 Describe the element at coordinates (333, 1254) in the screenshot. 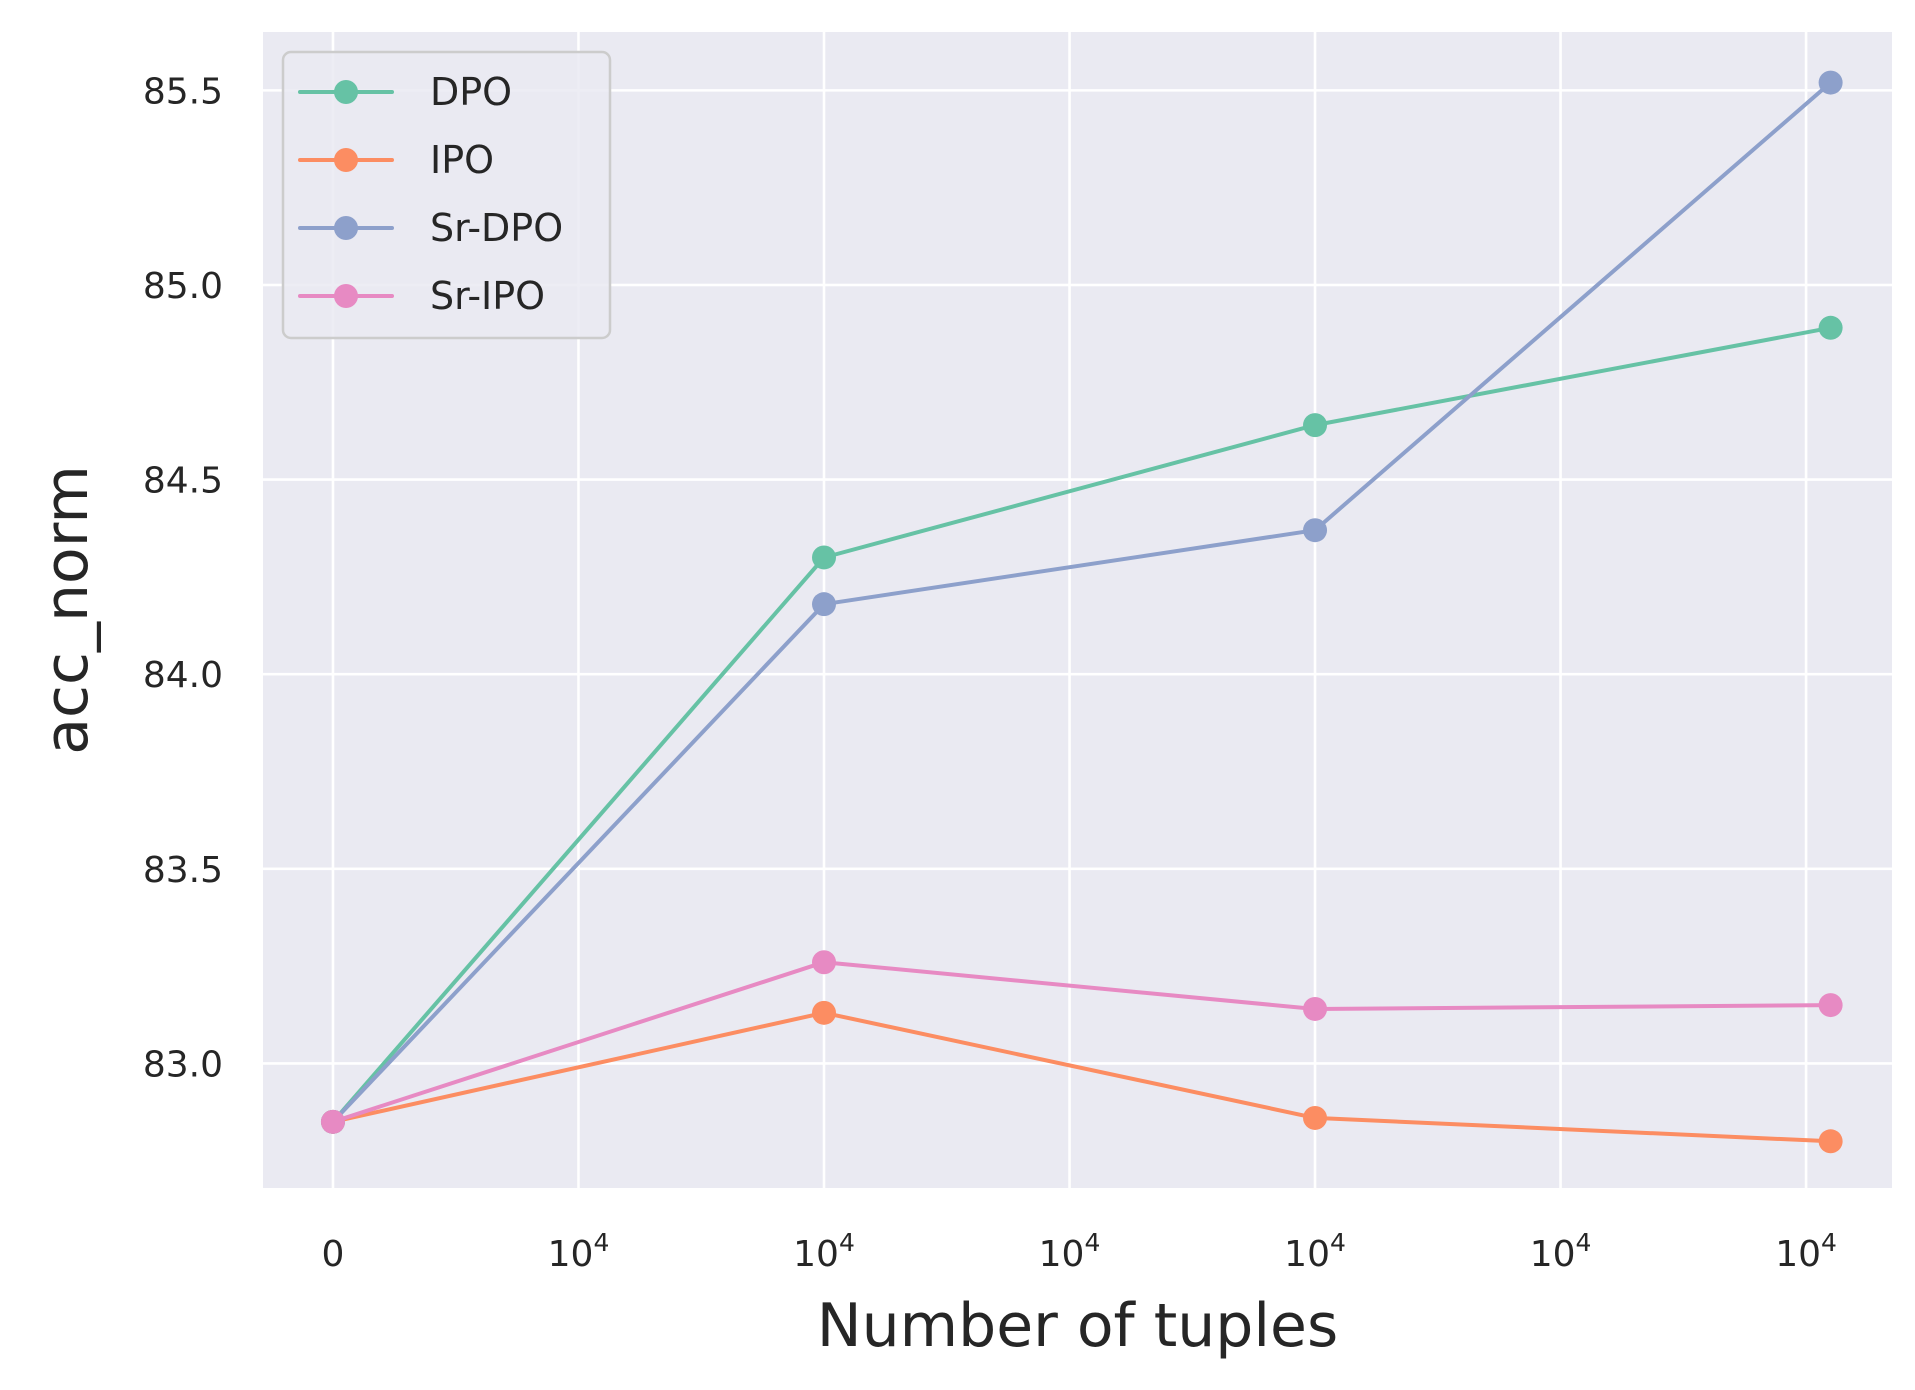

I see `x-tick-label: 0` at that location.